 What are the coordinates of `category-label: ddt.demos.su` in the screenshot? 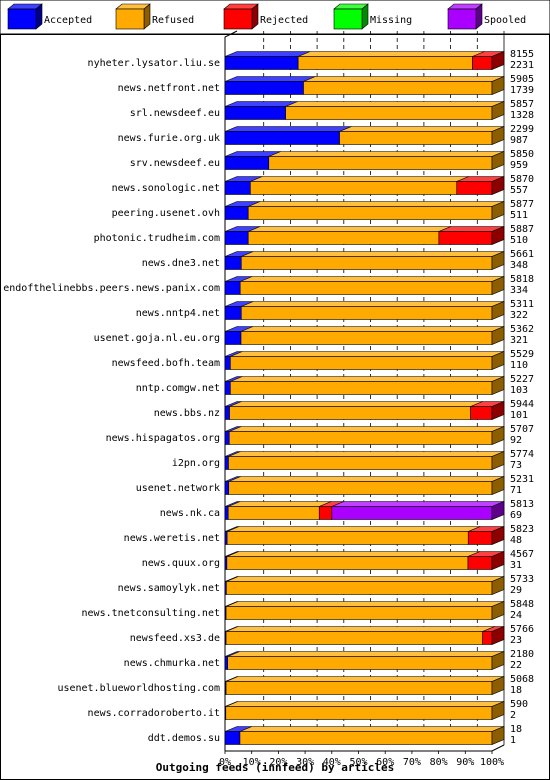 It's located at (184, 738).